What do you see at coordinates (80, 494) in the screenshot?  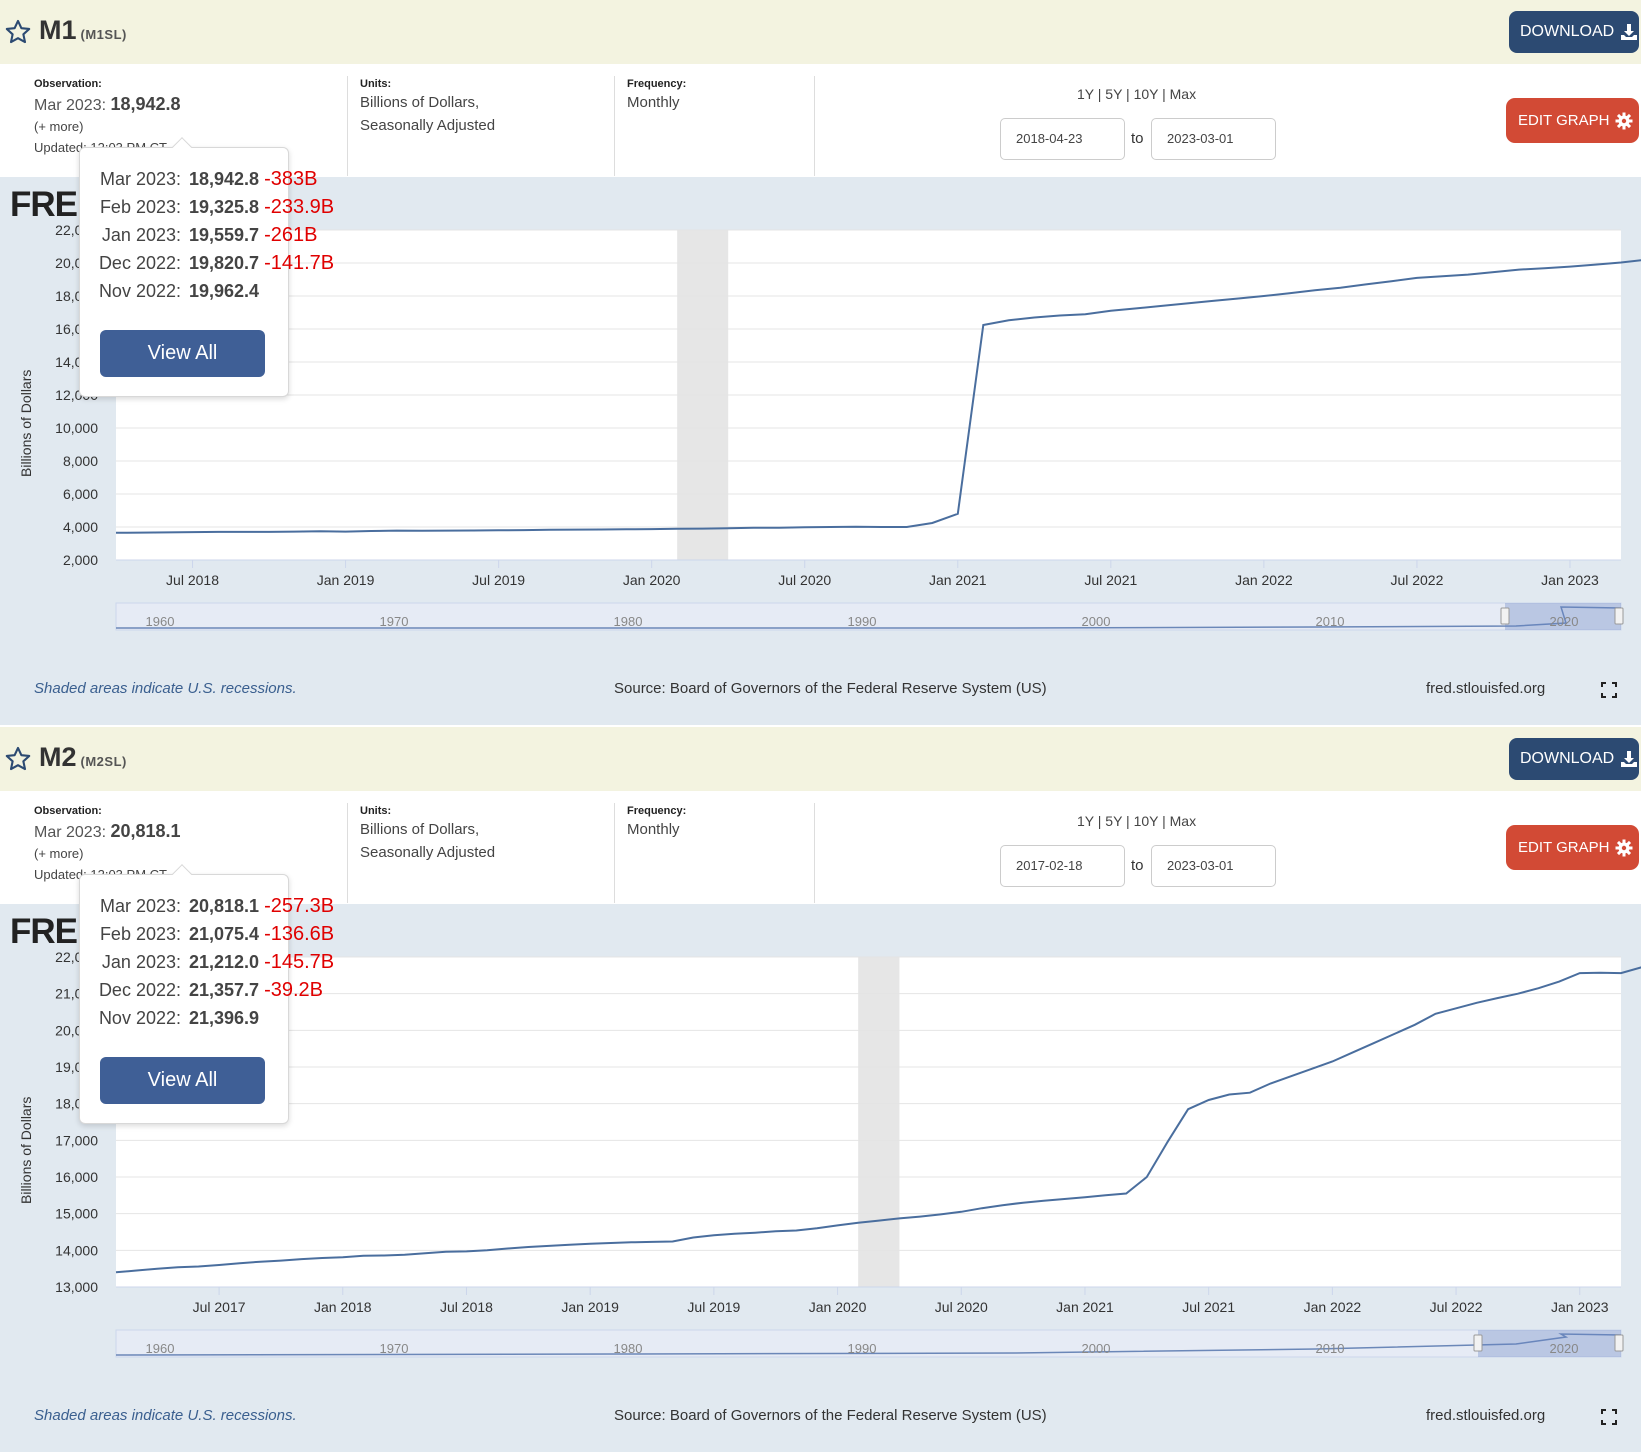 I see `y-tick-label: 6,000` at bounding box center [80, 494].